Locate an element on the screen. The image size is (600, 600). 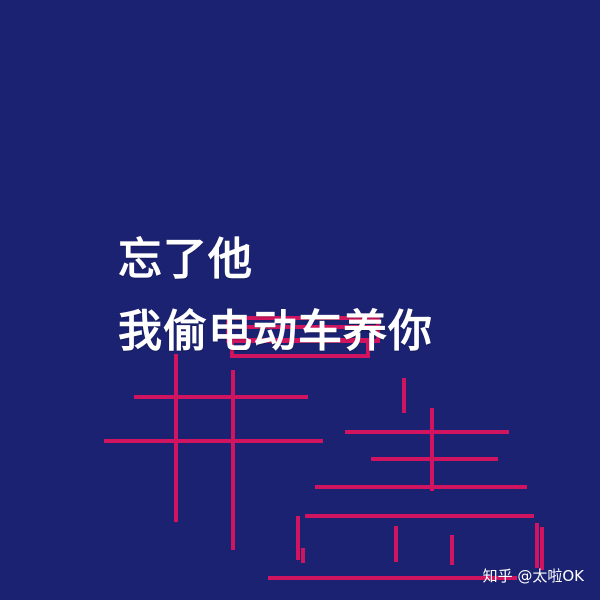
headline-line-1: 忘了他 is located at coordinates (185, 260).